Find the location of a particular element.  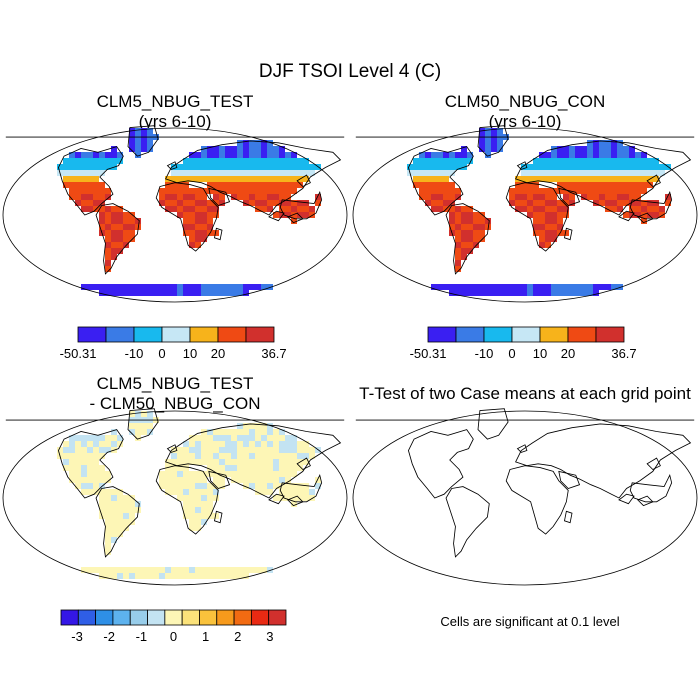

colorbar-tick-label: -2 is located at coordinates (109, 636).